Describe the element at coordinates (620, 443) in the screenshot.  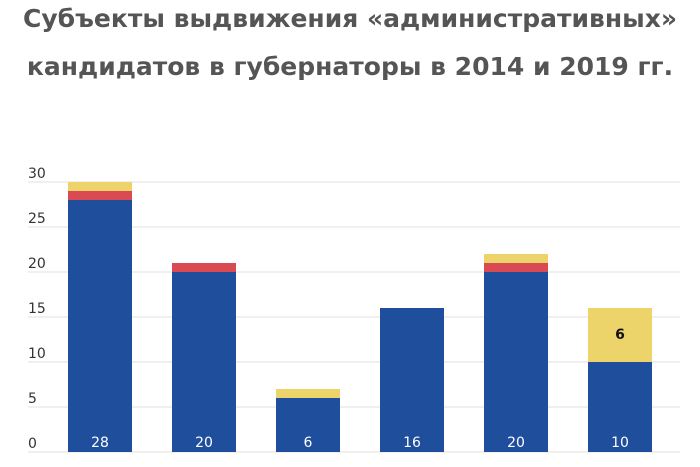
I see `data-label: 10` at that location.